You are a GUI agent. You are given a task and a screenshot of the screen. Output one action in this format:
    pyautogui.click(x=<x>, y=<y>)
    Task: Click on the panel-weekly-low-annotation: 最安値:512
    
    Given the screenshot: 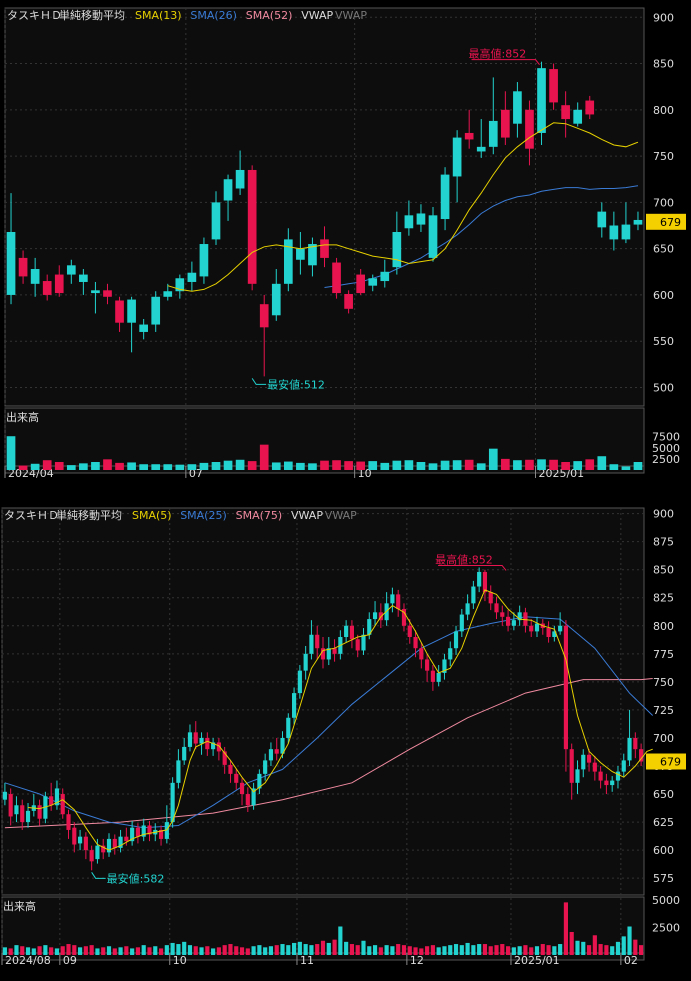 What is the action you would take?
    pyautogui.click(x=296, y=384)
    